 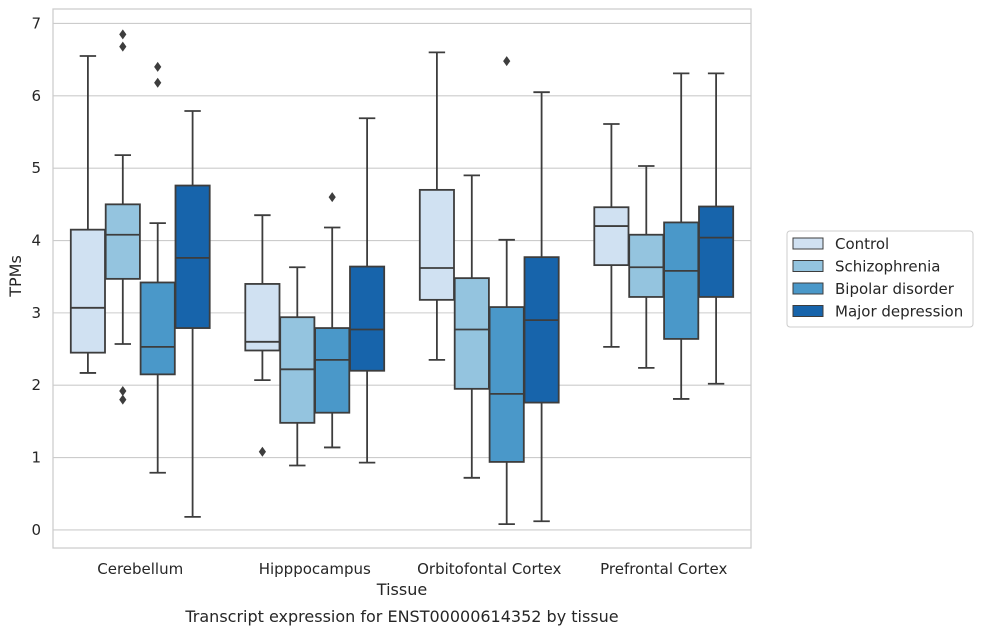 I want to click on legend-frame, so click(x=880, y=279).